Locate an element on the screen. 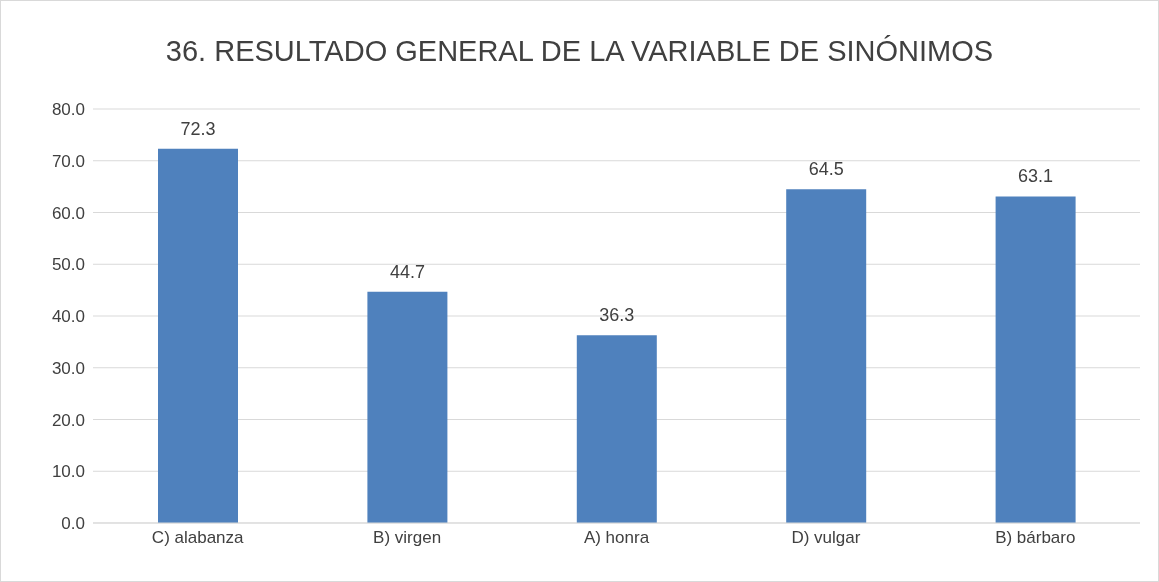 The image size is (1159, 582). y-tick-label: 80.0 is located at coordinates (68, 110).